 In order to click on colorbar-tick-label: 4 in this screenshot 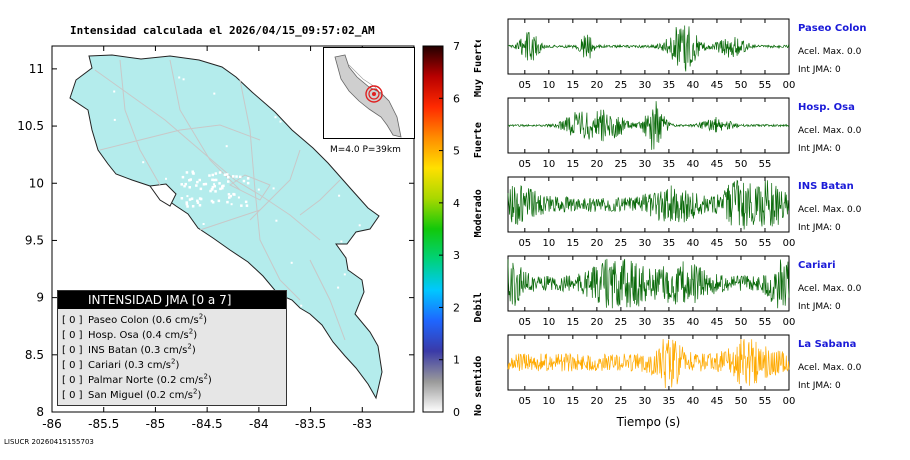, I will do `click(456, 203)`.